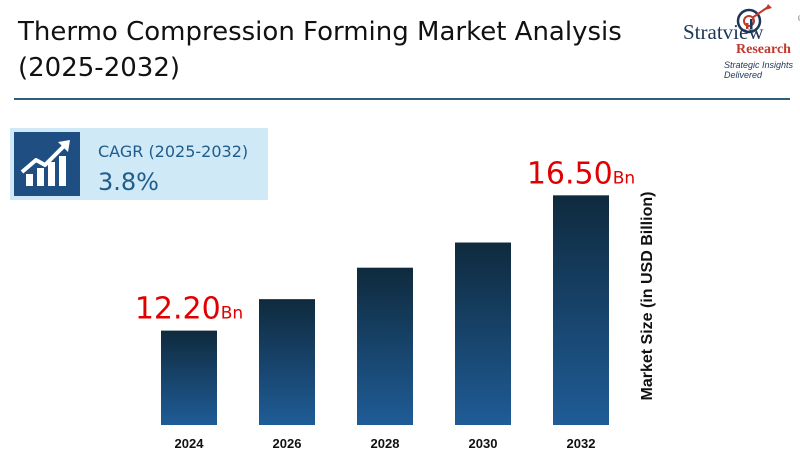 The image size is (800, 461). Describe the element at coordinates (723, 32) in the screenshot. I see `brand-name: Stratview` at that location.